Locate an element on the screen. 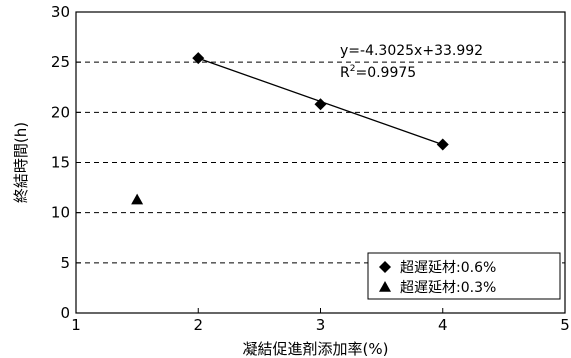  r2-superscript: 2 is located at coordinates (353, 69).